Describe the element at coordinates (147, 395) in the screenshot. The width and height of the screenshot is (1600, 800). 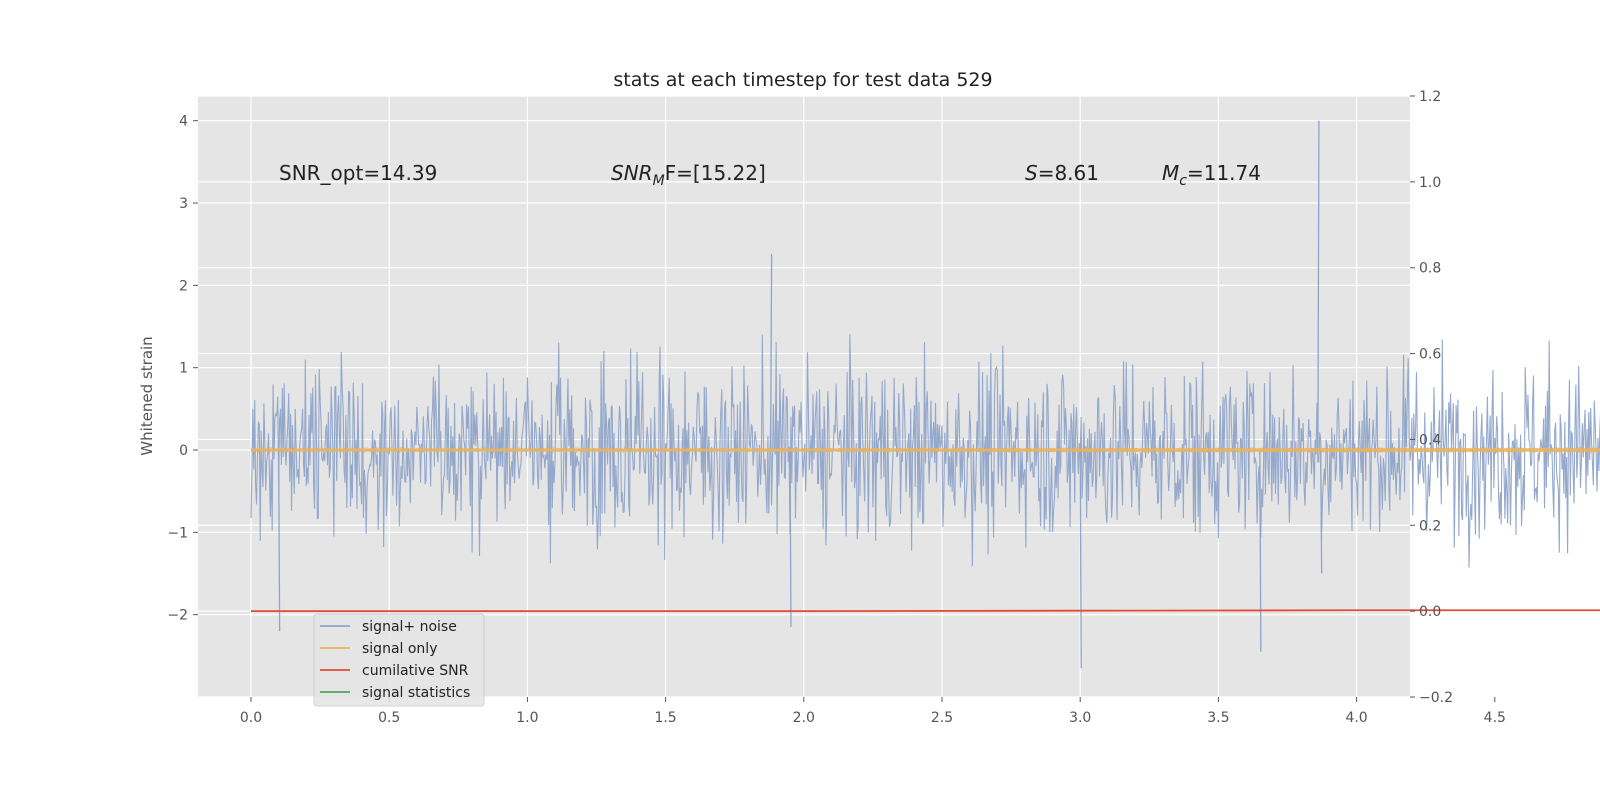
I see `y-axis-label: Whitened strain` at that location.